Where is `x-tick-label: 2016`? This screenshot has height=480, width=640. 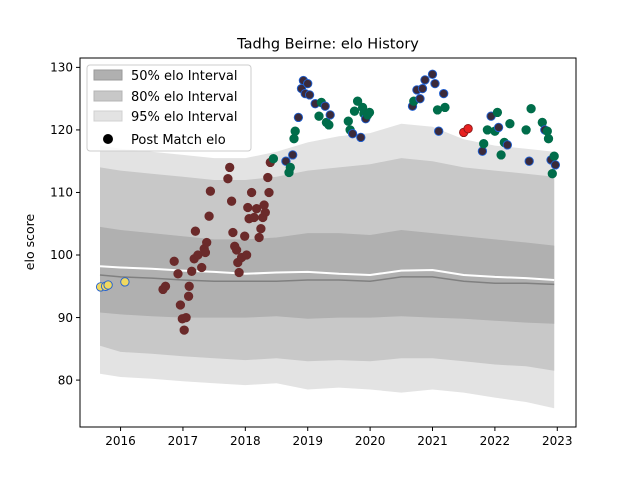
x-tick-label: 2016 is located at coordinates (120, 441).